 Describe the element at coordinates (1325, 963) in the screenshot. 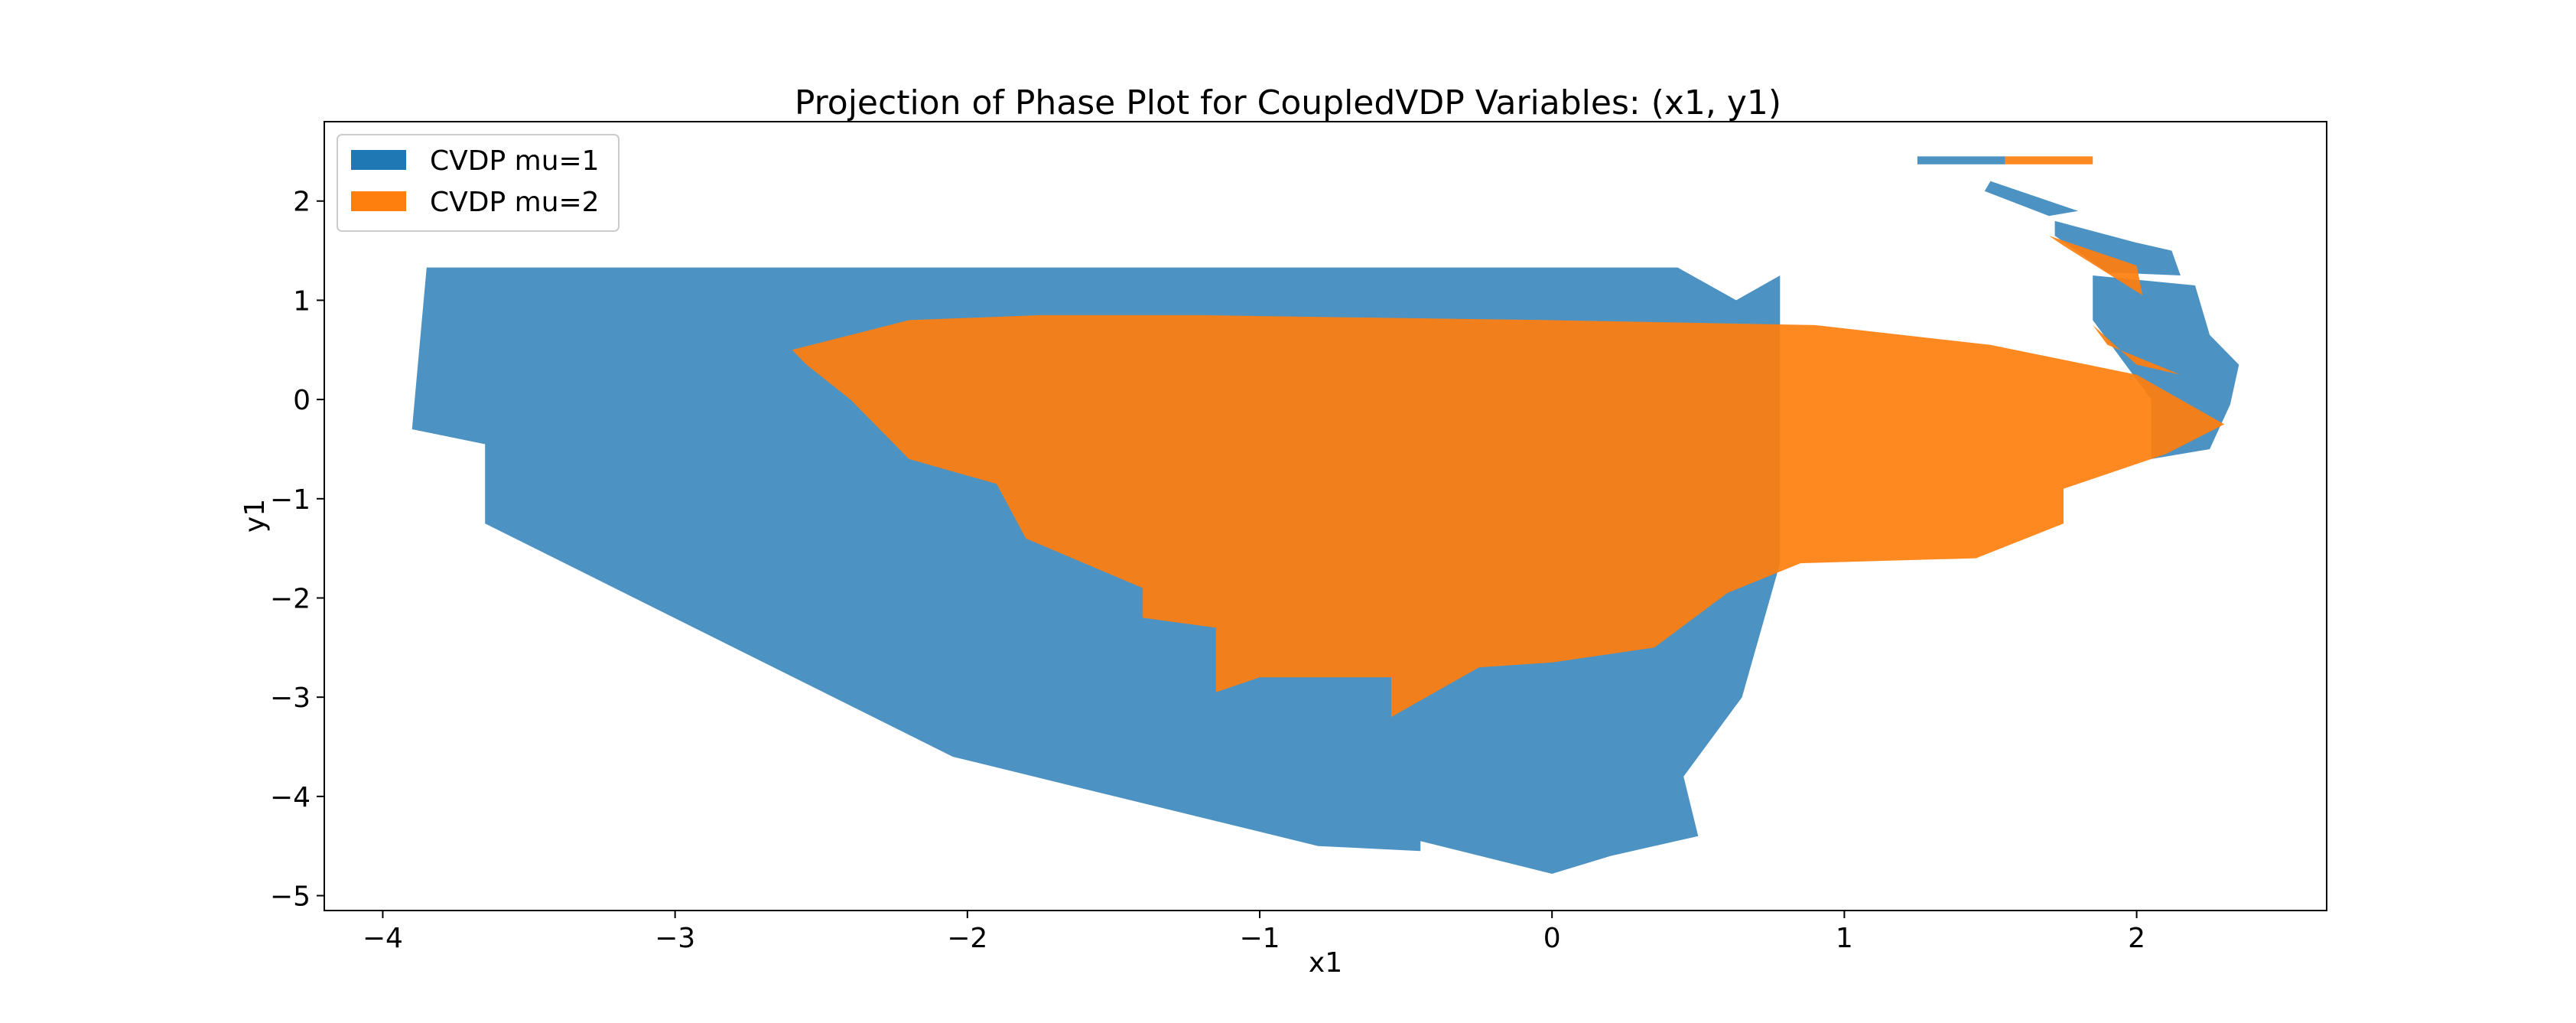

I see `x-axis-label: x1` at that location.